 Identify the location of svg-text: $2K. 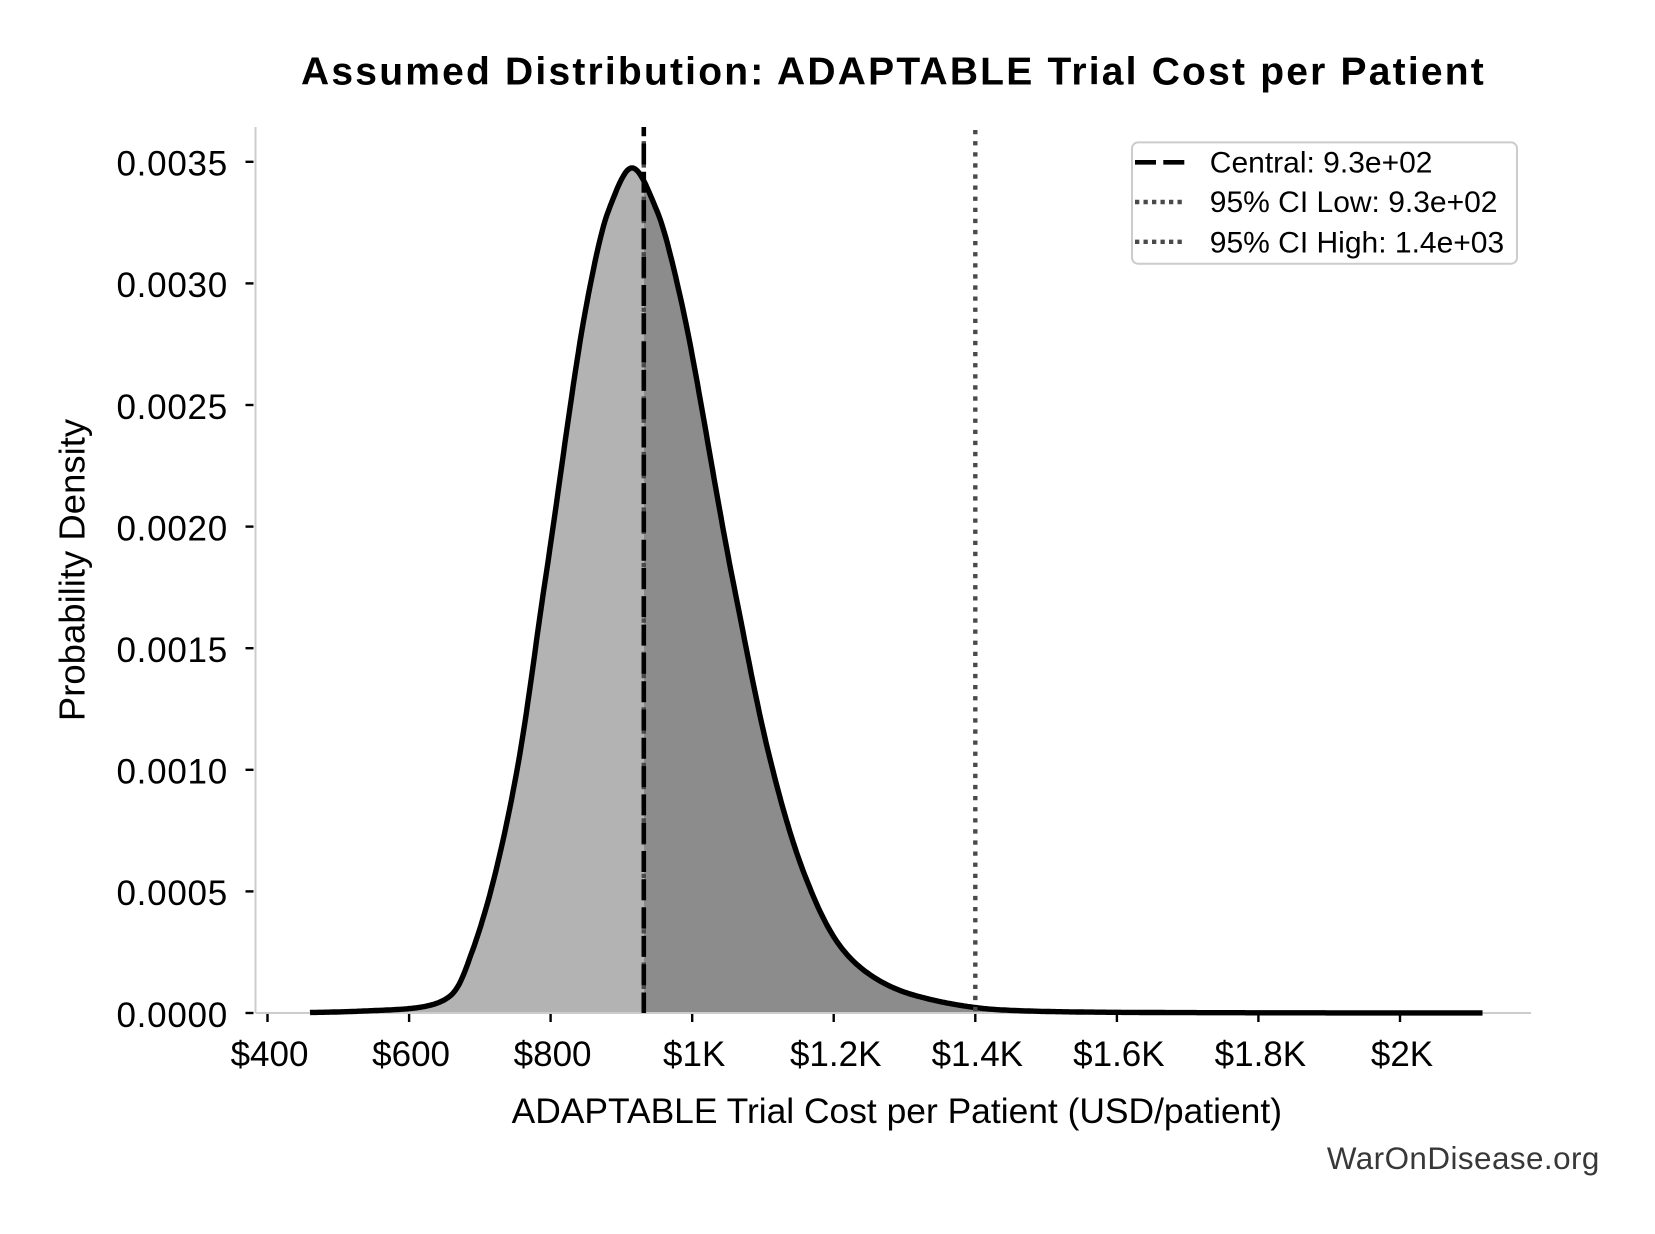
(1402, 1054).